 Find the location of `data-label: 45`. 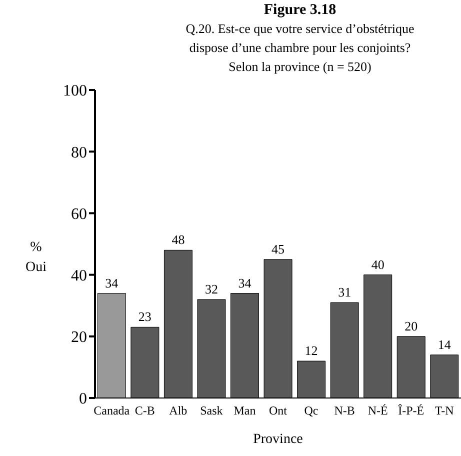

data-label: 45 is located at coordinates (278, 248).